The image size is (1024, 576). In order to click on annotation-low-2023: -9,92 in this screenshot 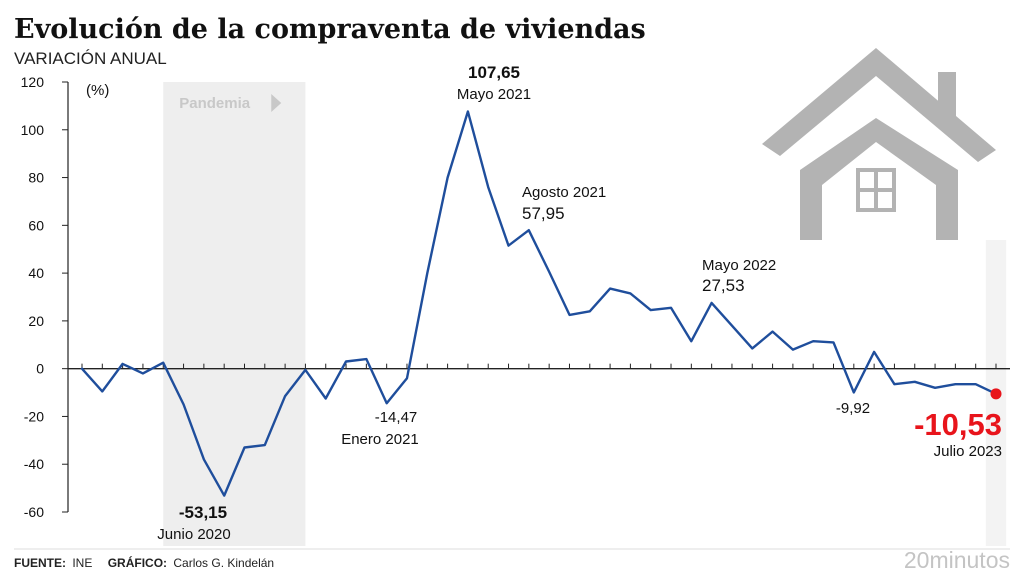, I will do `click(853, 408)`.